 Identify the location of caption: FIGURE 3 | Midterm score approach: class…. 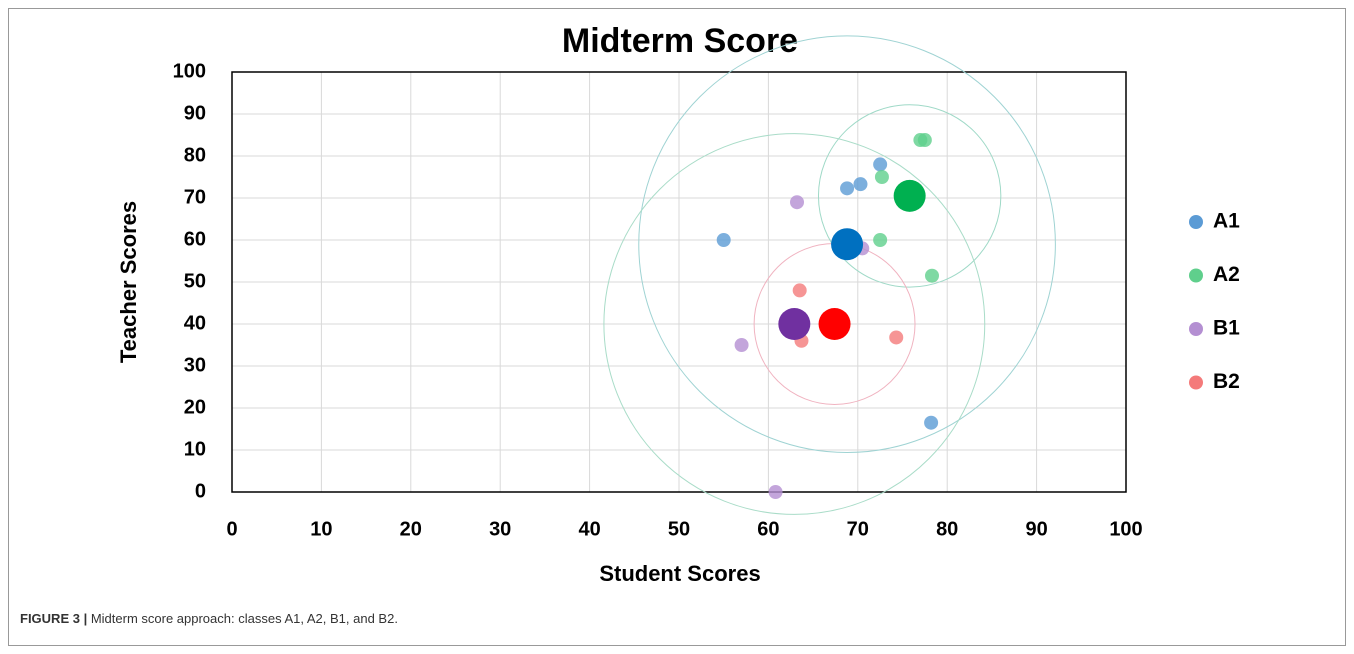
(209, 618).